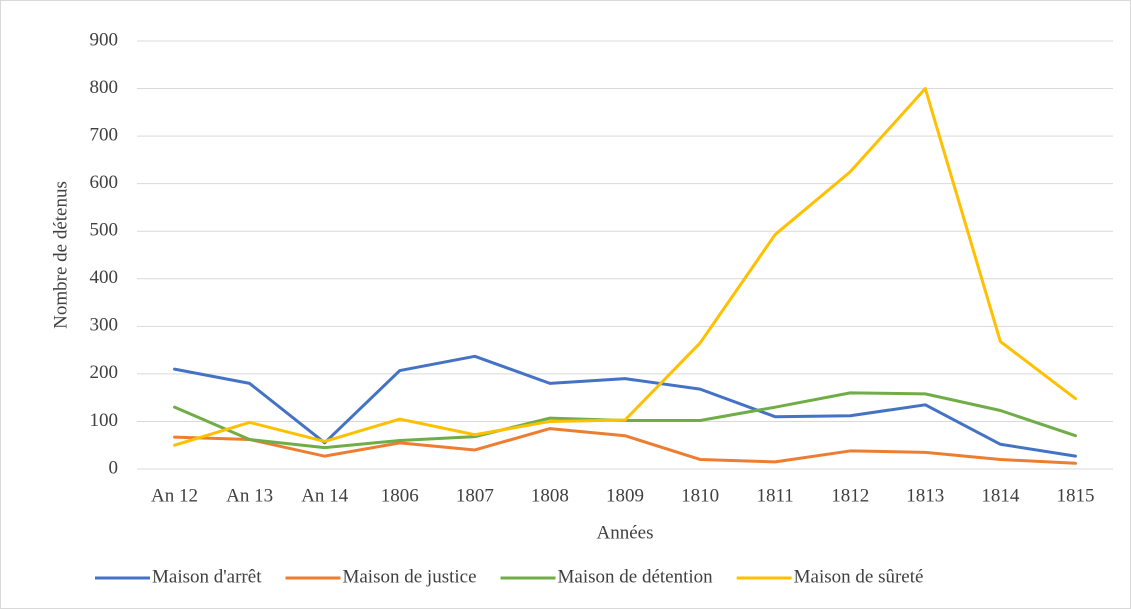  What do you see at coordinates (104, 87) in the screenshot?
I see `y-tick-label: 800` at bounding box center [104, 87].